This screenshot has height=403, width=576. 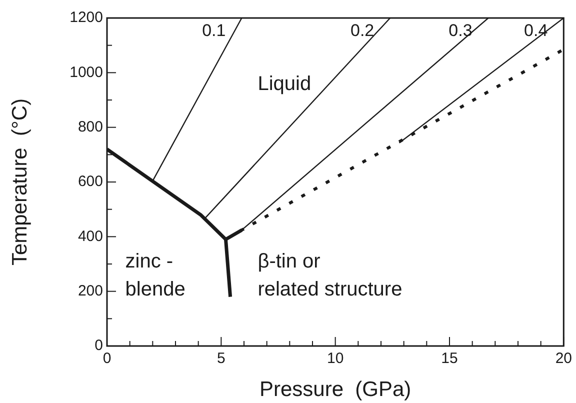 I want to click on y-tick-label: 600, so click(x=90, y=181).